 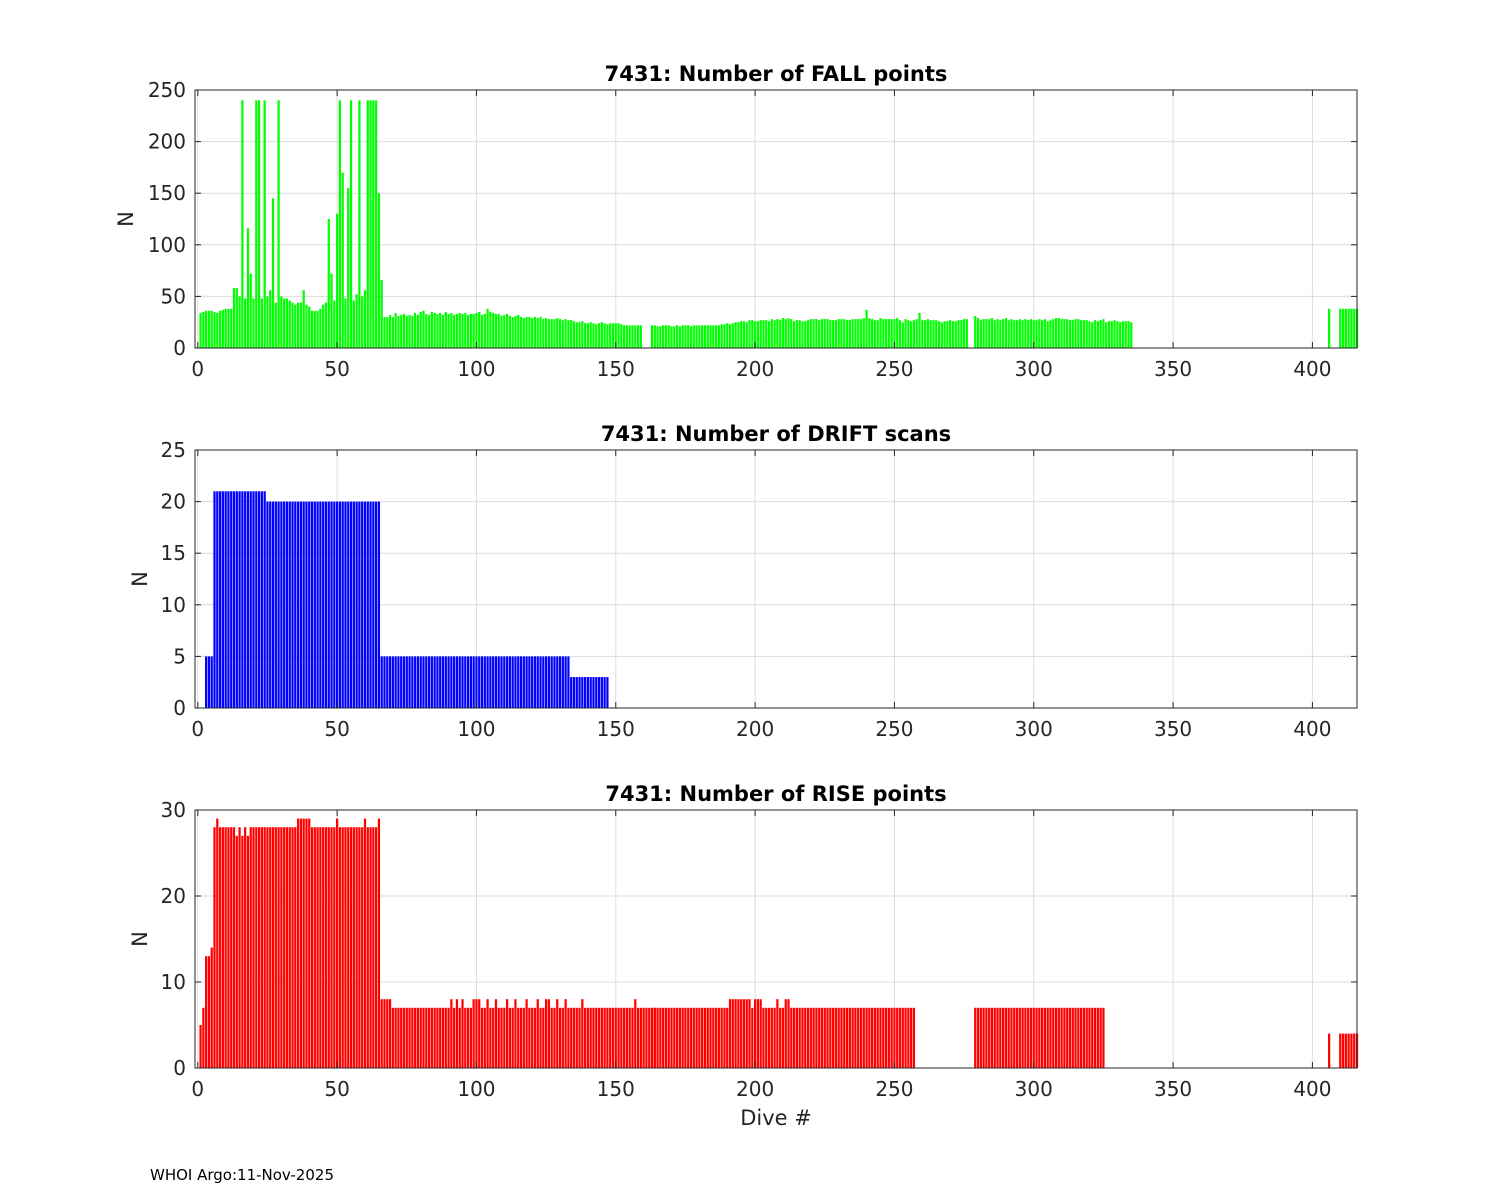 I want to click on drift-x-tick-label: 150, so click(x=616, y=729).